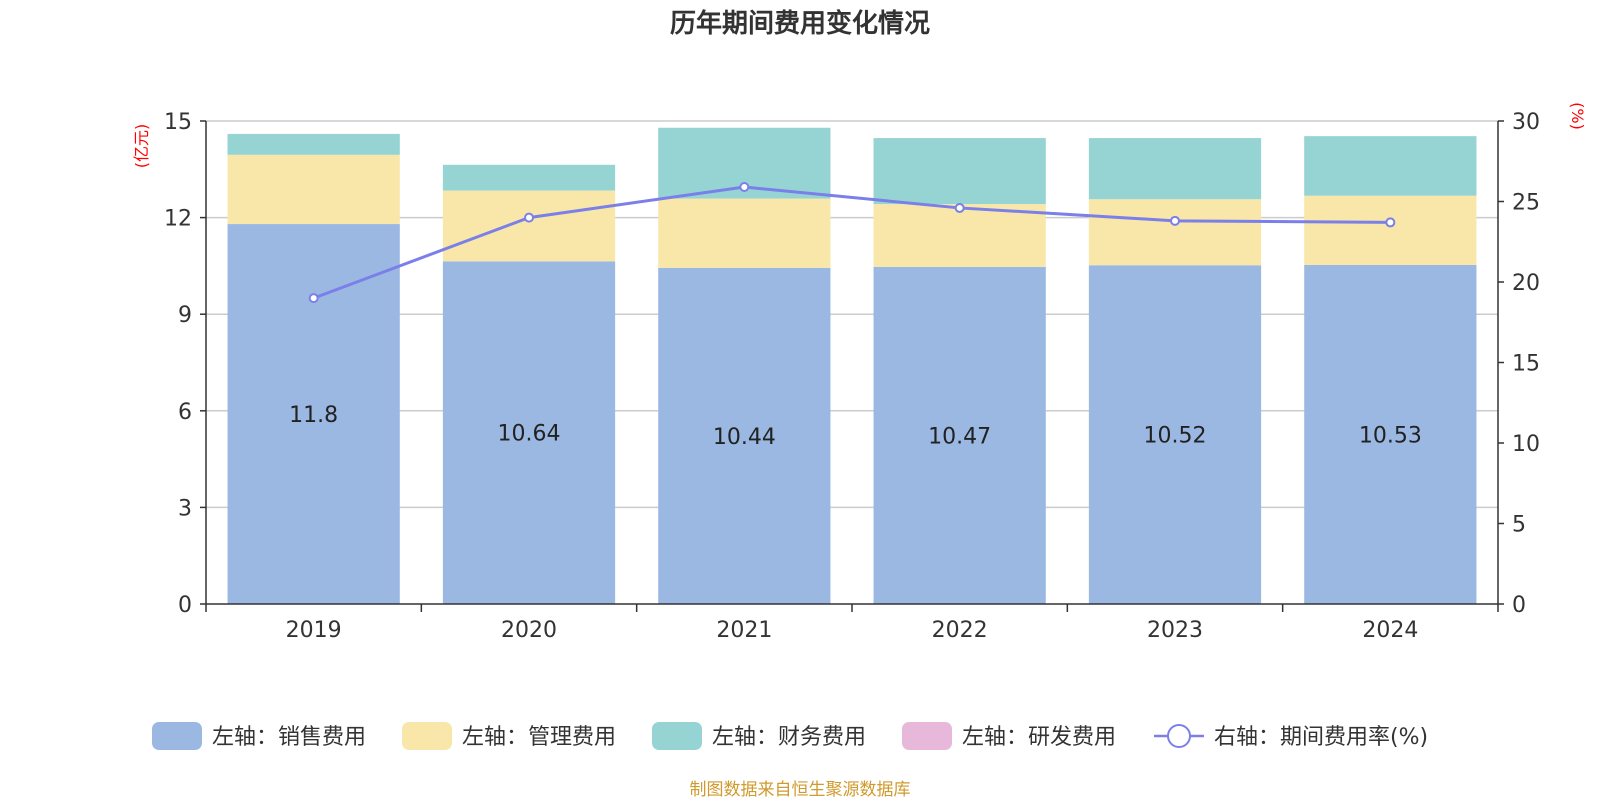 Image resolution: width=1600 pixels, height=800 pixels. I want to click on bar-value-label: 10.64, so click(529, 434).